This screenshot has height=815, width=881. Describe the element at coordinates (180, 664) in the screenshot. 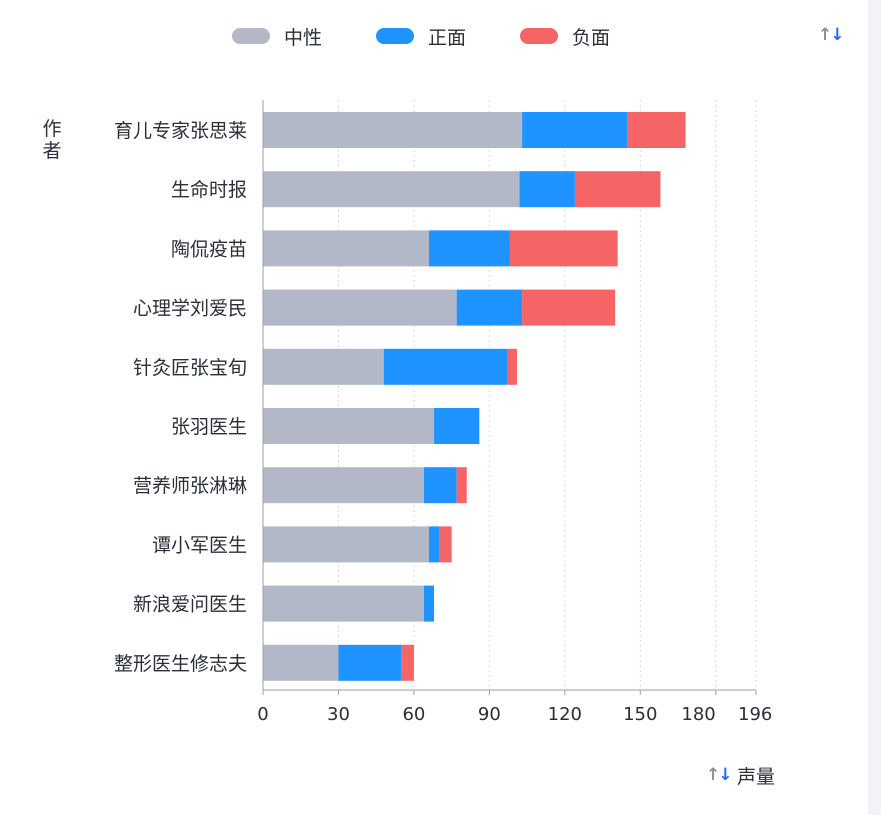

I see `category-label: 整形医生修志夫` at that location.